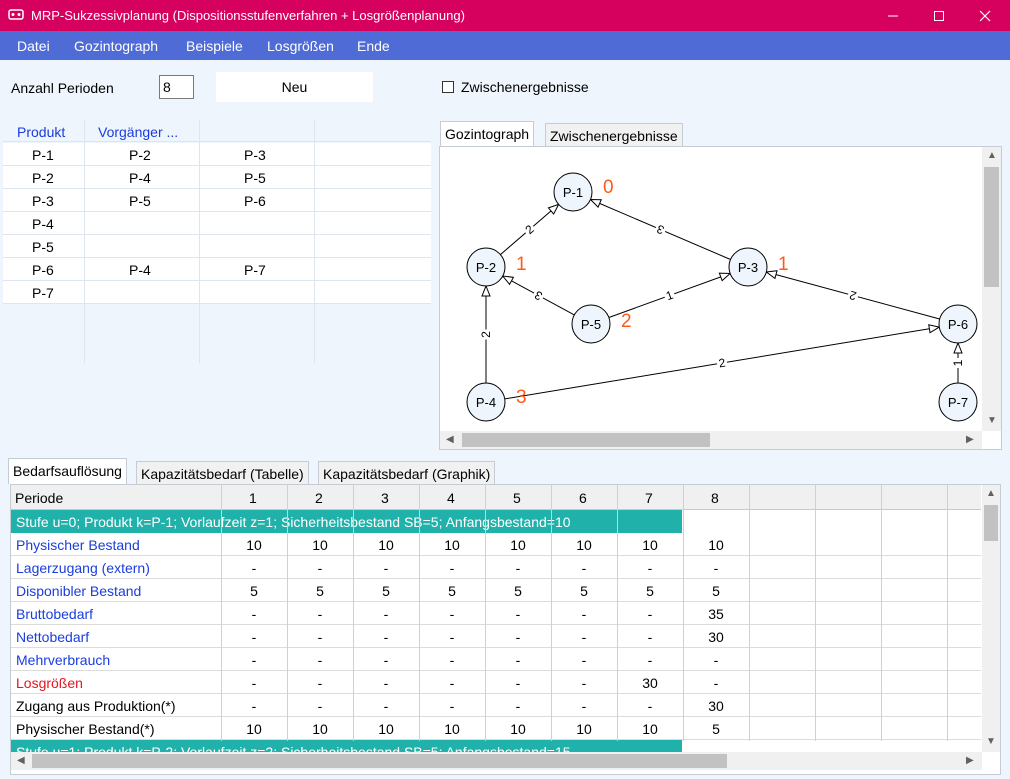 The image size is (1010, 779). Describe the element at coordinates (214, 46) in the screenshot. I see `menu-beispiele: Beispiele` at that location.